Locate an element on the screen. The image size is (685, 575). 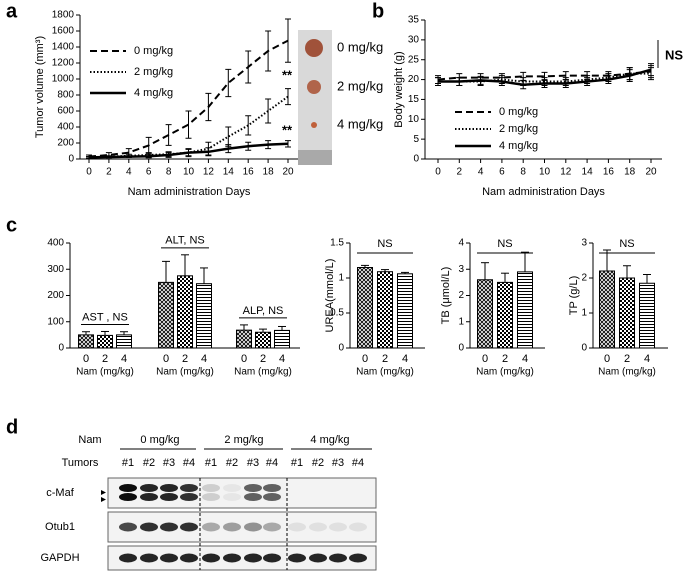
x-tick-label: 20 is located at coordinates (651, 172).